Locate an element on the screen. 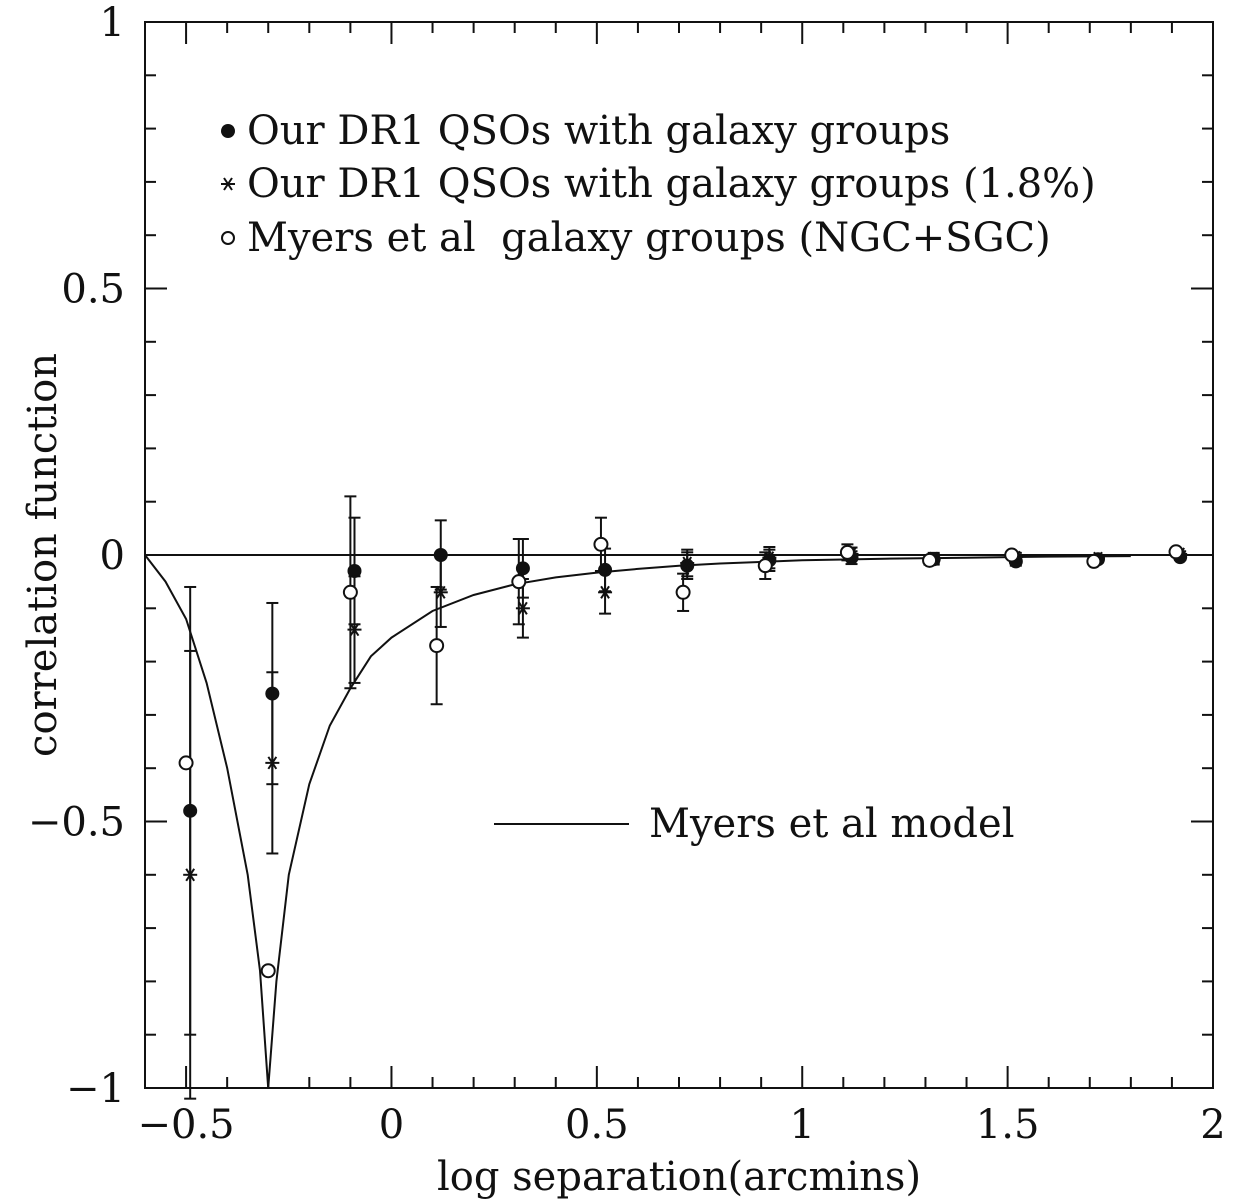  y-tick-label: 0 is located at coordinates (112, 556).